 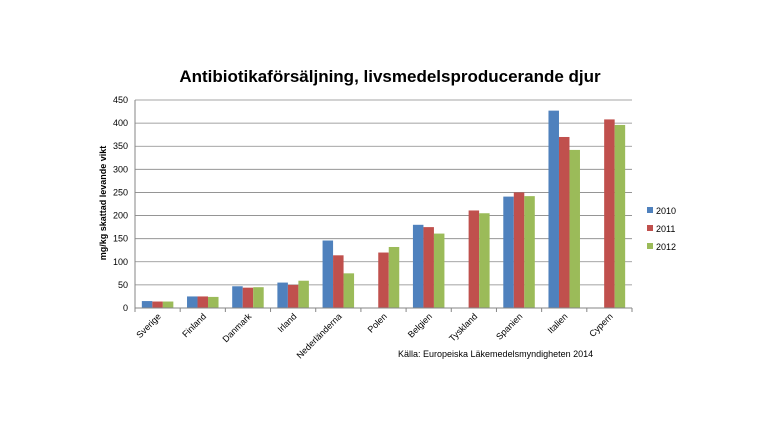 I want to click on bar-2010-irland, so click(x=282, y=295).